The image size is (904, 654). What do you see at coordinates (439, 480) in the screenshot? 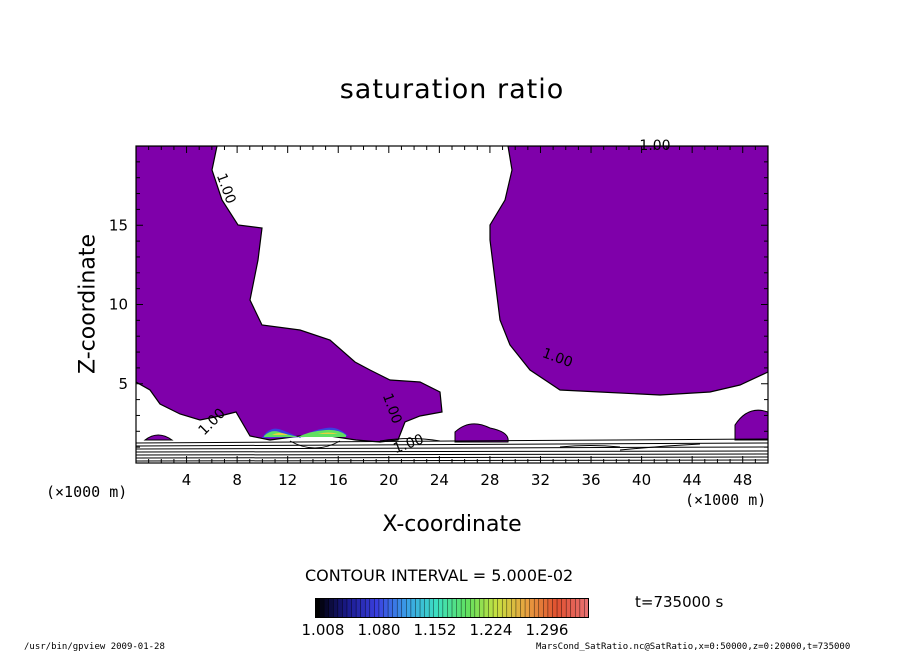
I see `x-tick-label: 24` at bounding box center [439, 480].